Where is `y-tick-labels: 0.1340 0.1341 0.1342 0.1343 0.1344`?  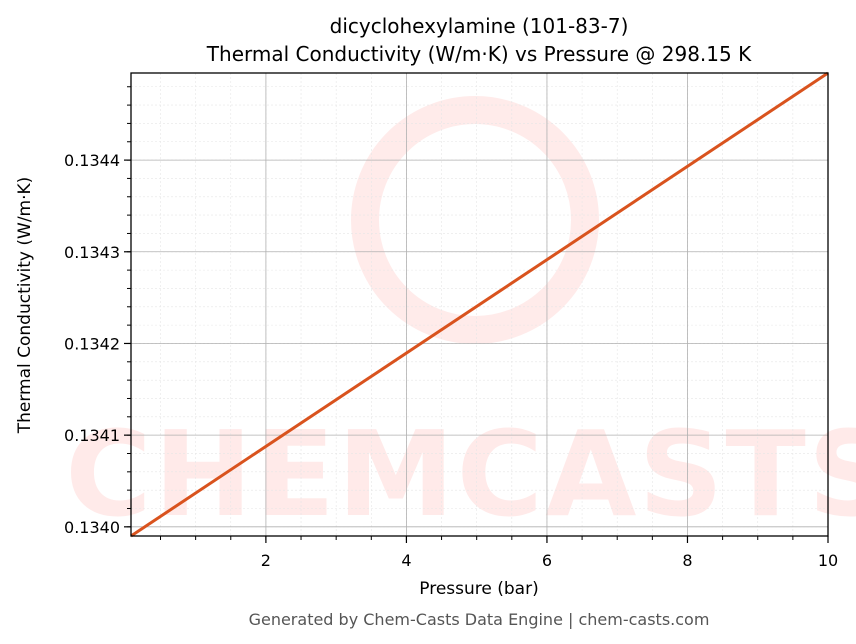
y-tick-labels: 0.1340 0.1341 0.1342 0.1343 0.1344 is located at coordinates (92, 344).